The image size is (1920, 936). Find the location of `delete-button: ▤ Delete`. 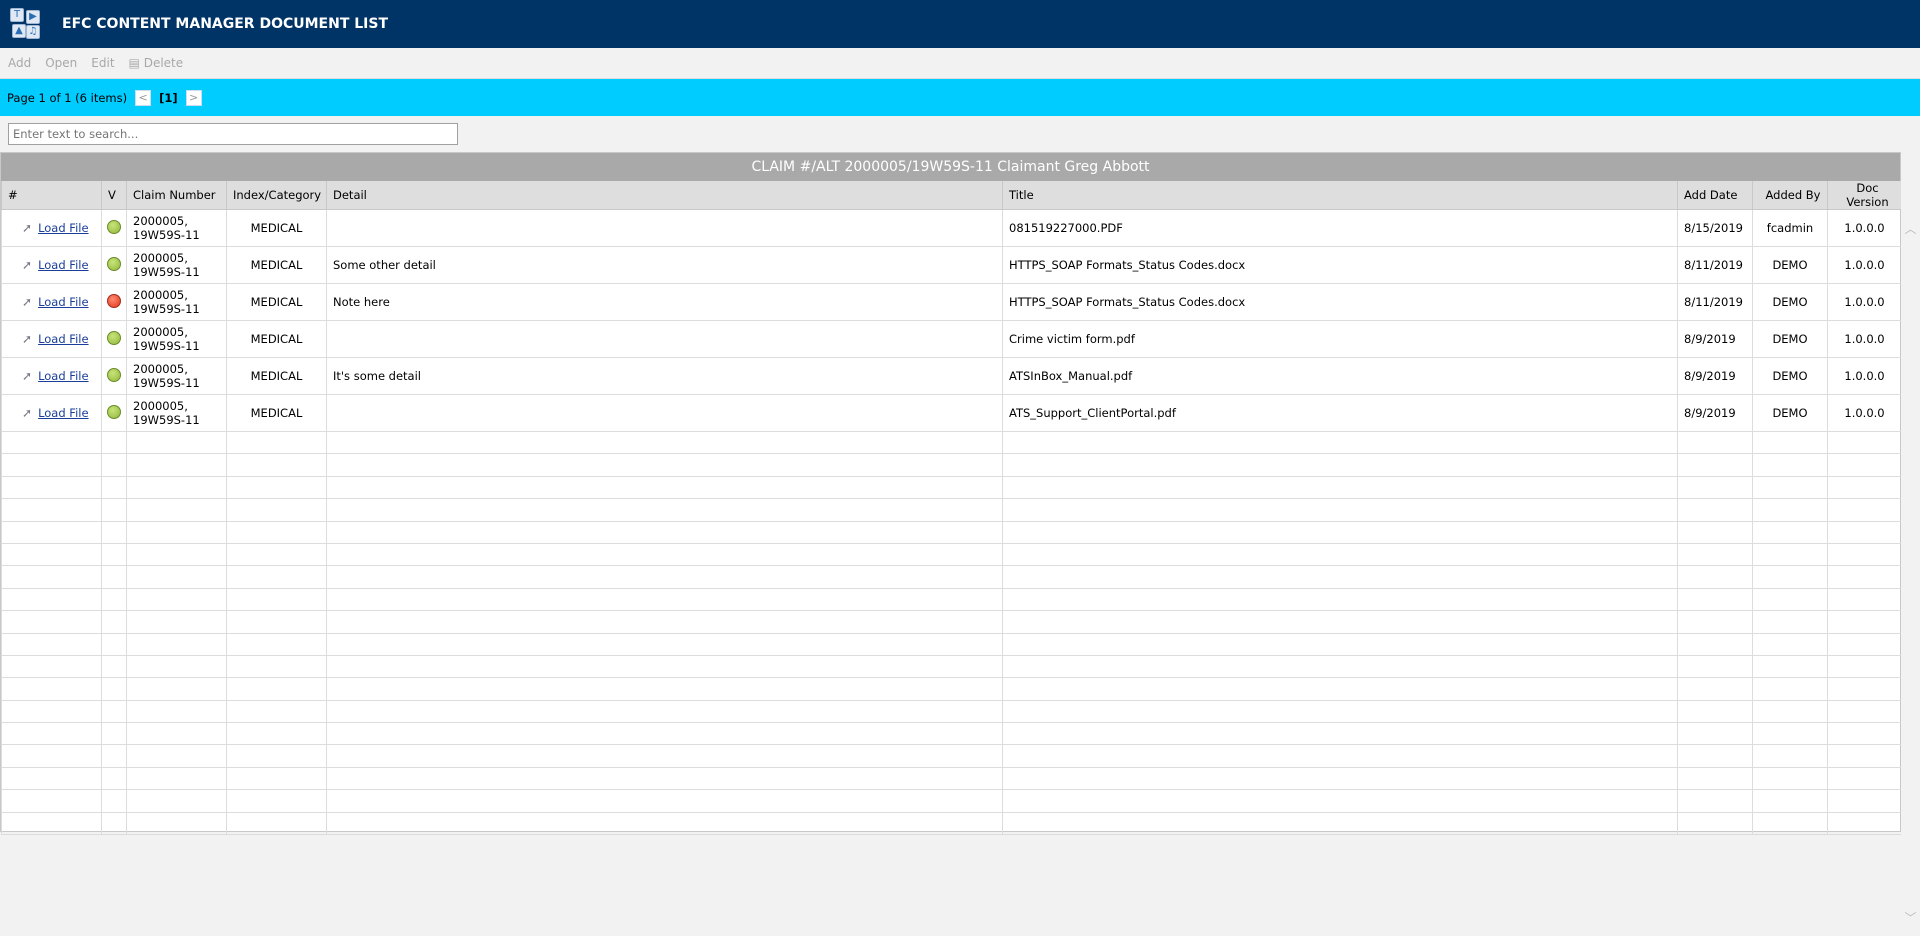

delete-button: ▤ Delete is located at coordinates (156, 63).